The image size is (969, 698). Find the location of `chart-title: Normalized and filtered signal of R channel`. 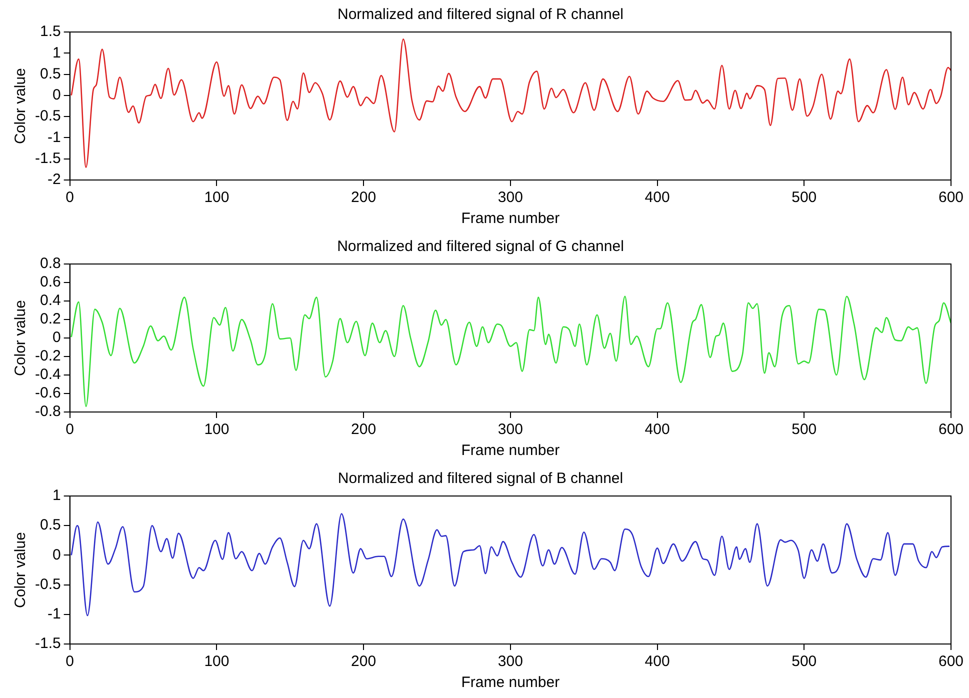

chart-title: Normalized and filtered signal of R channel is located at coordinates (481, 15).